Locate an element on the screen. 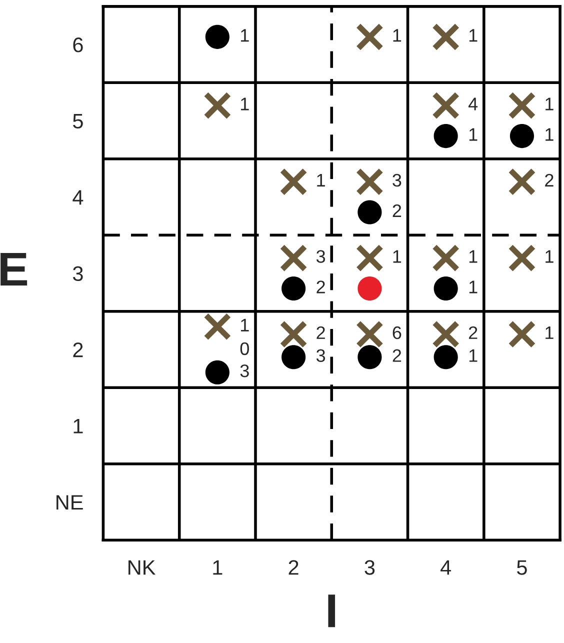  y-tick-label: 3 is located at coordinates (77, 274).